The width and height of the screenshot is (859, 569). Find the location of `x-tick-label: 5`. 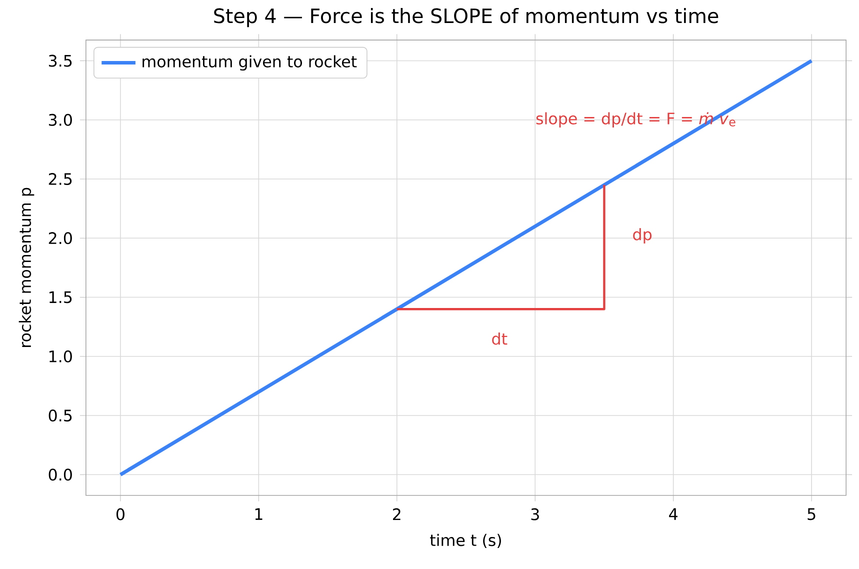

x-tick-label: 5 is located at coordinates (812, 514).